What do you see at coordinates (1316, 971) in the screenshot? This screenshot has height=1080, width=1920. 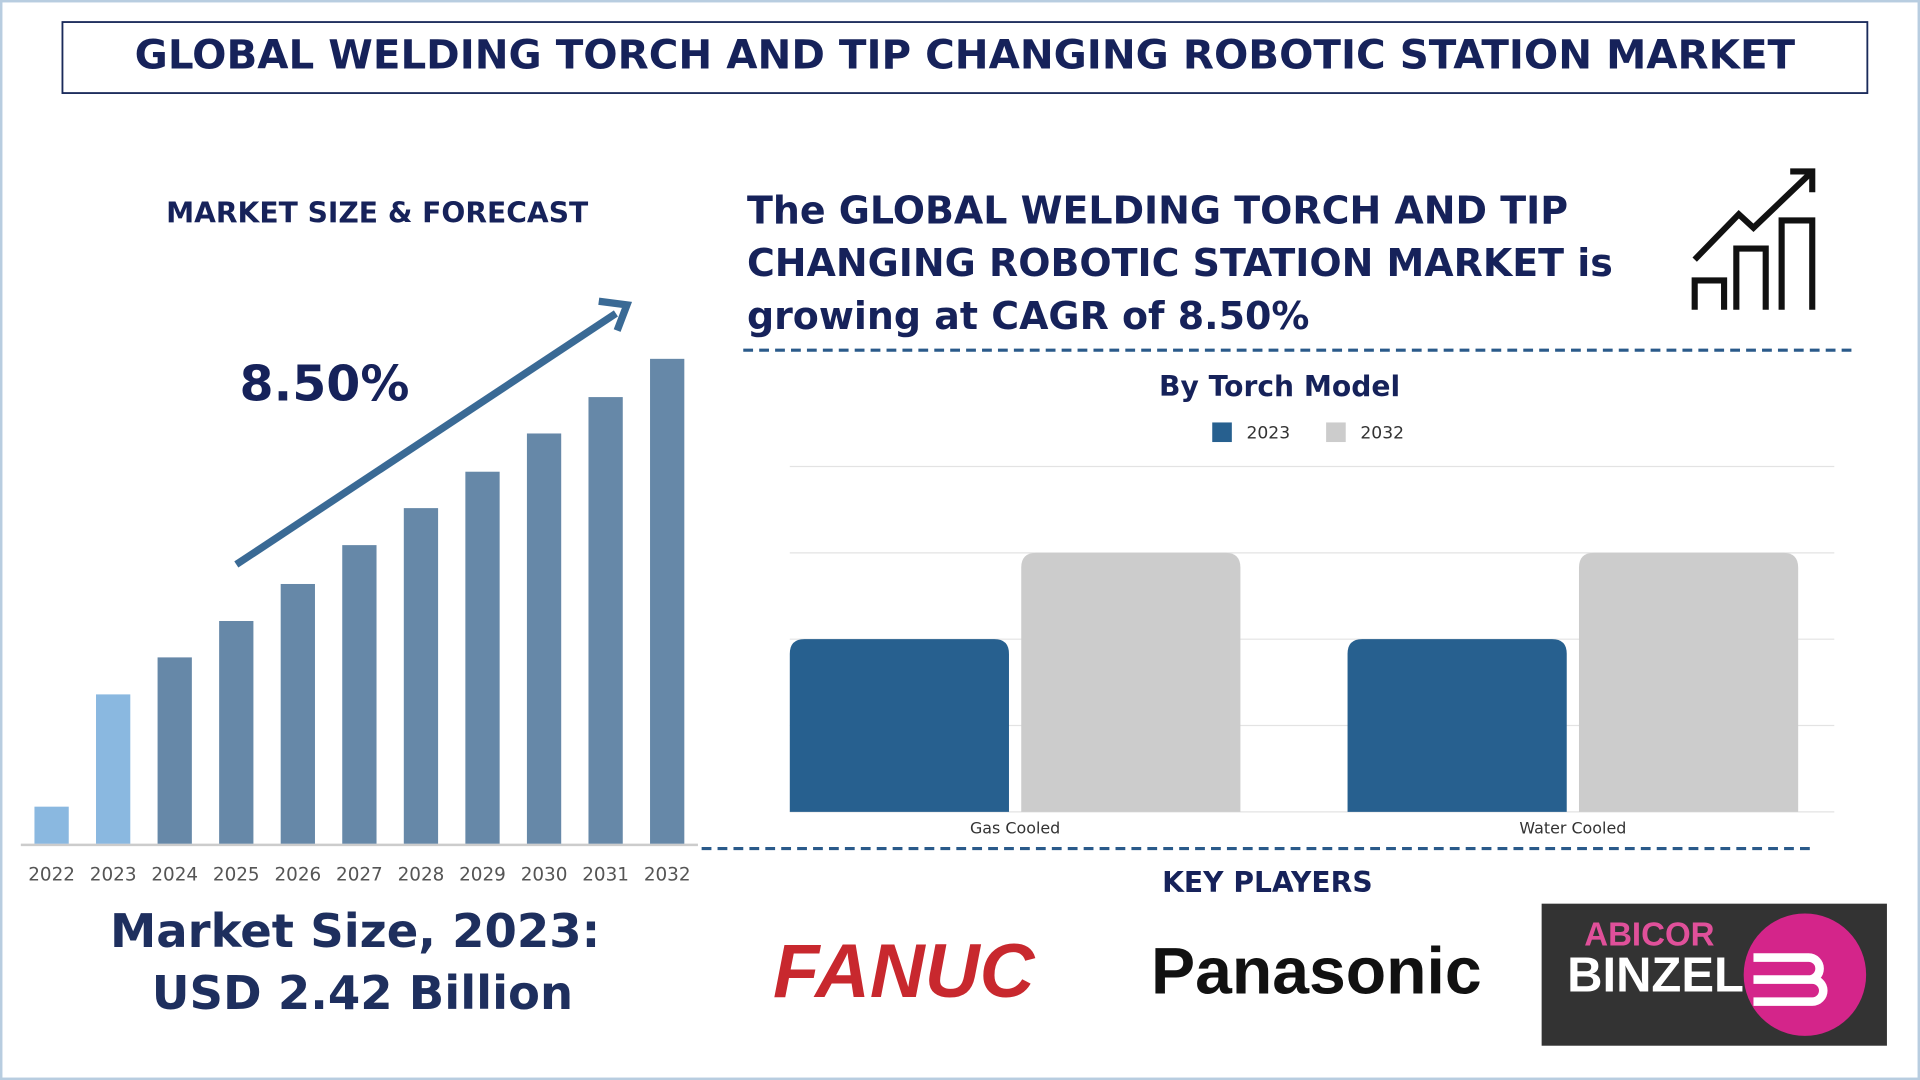 I see `logo-panasonic: Panasonic` at bounding box center [1316, 971].